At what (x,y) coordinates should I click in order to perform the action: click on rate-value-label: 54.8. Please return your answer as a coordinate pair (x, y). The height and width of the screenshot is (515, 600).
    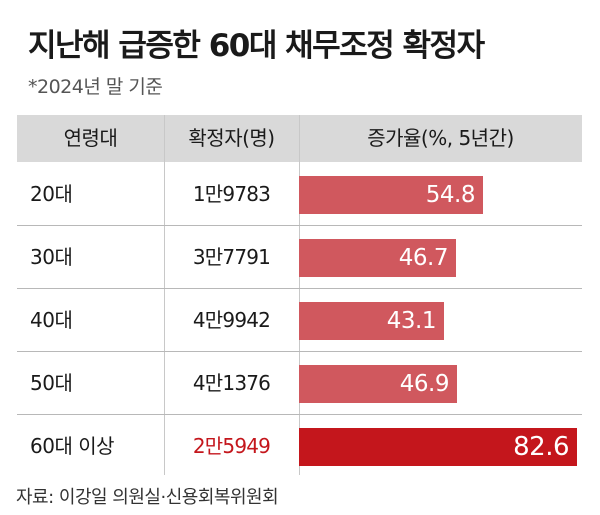
    Looking at the image, I should click on (450, 195).